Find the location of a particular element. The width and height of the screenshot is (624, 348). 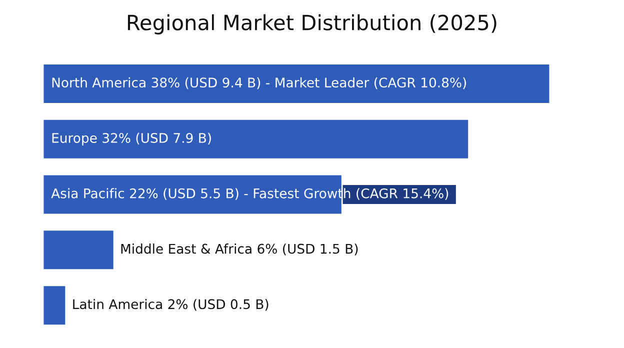

chart-title: Regional Market Distribution (2025) is located at coordinates (312, 24).